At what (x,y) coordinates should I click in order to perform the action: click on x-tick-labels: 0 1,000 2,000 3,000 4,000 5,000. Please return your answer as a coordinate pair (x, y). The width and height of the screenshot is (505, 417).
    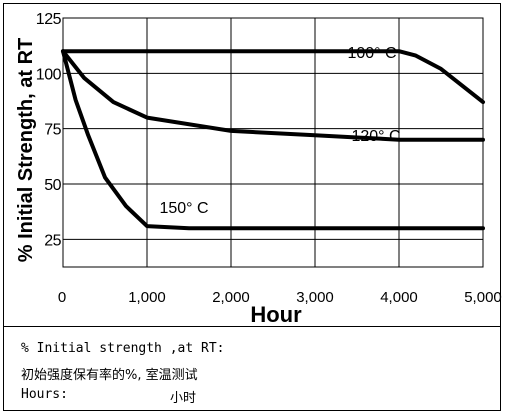
    Looking at the image, I should click on (280, 297).